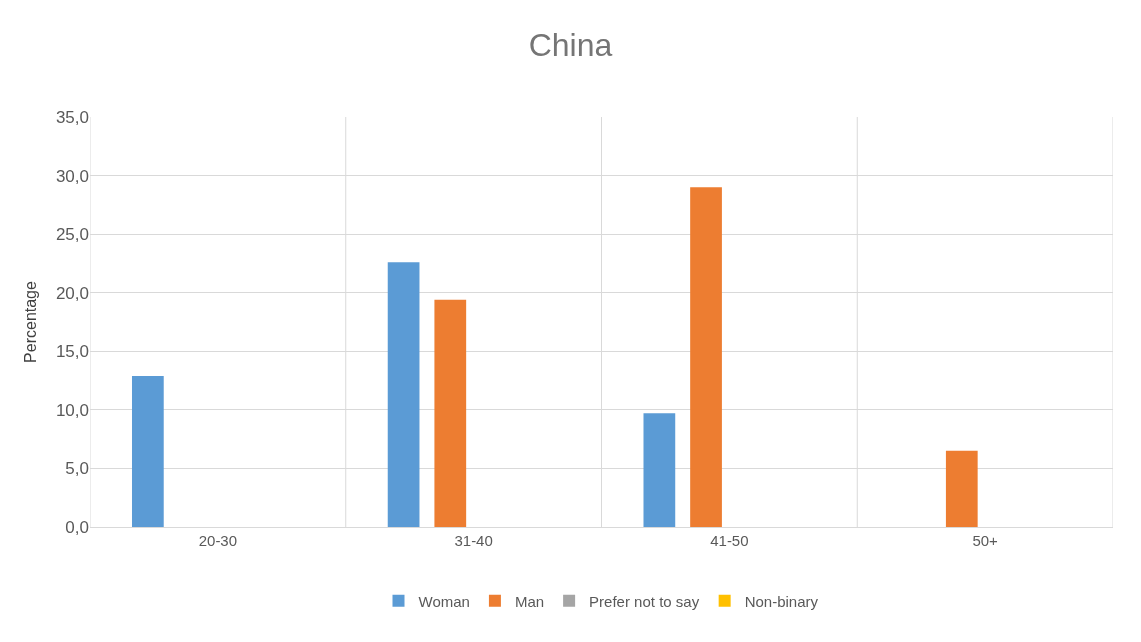  What do you see at coordinates (30, 321) in the screenshot?
I see `y-axis-title: Percentage` at bounding box center [30, 321].